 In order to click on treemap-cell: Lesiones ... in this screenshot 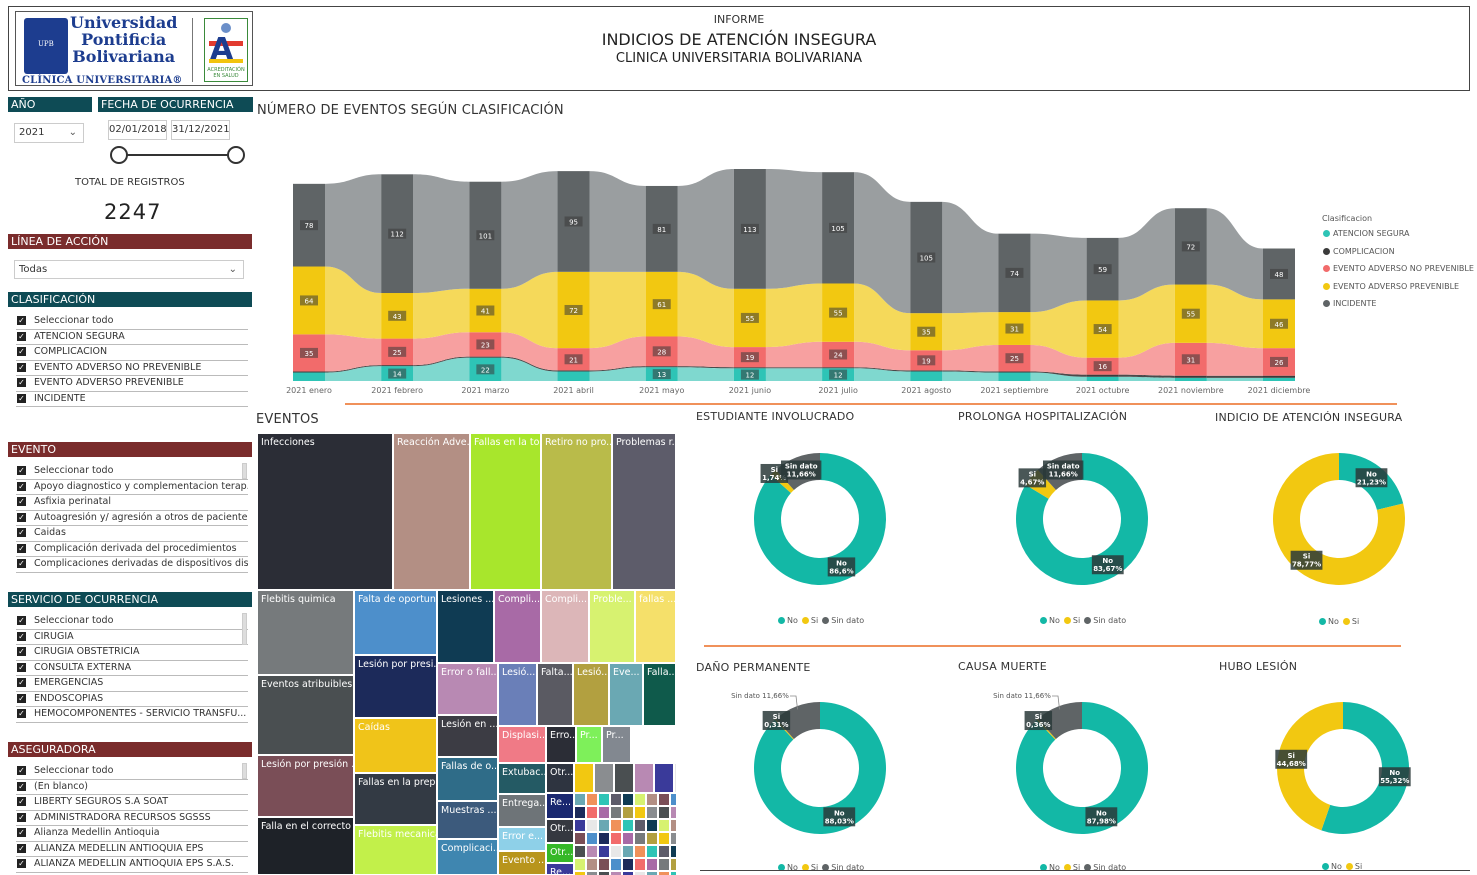, I will do `click(465, 626)`.